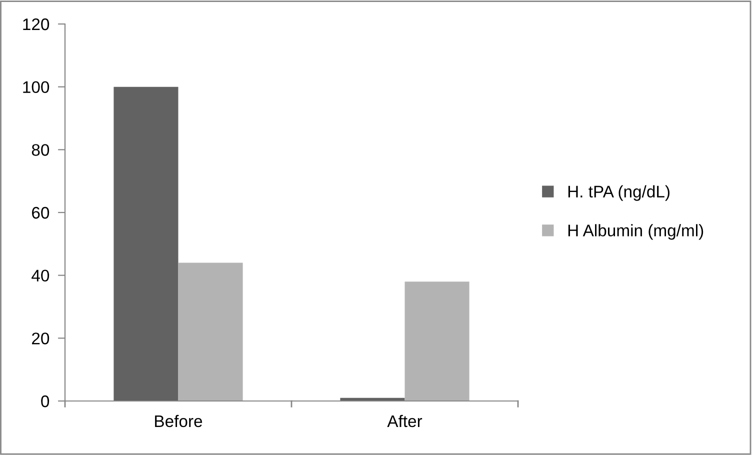  I want to click on legend-label: H Albumin (mg/ml), so click(636, 232).